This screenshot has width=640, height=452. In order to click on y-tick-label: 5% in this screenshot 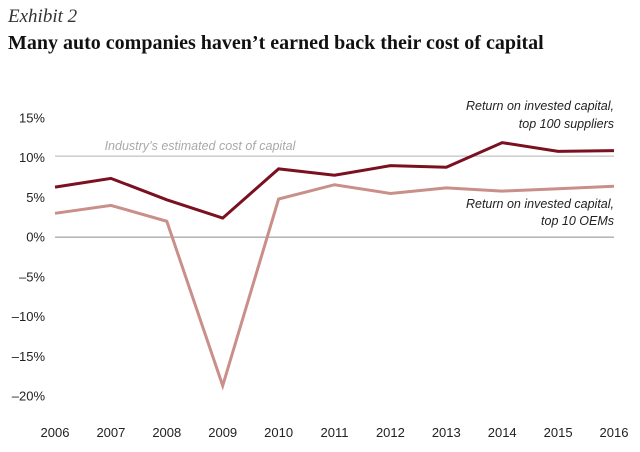, I will do `click(35, 197)`.